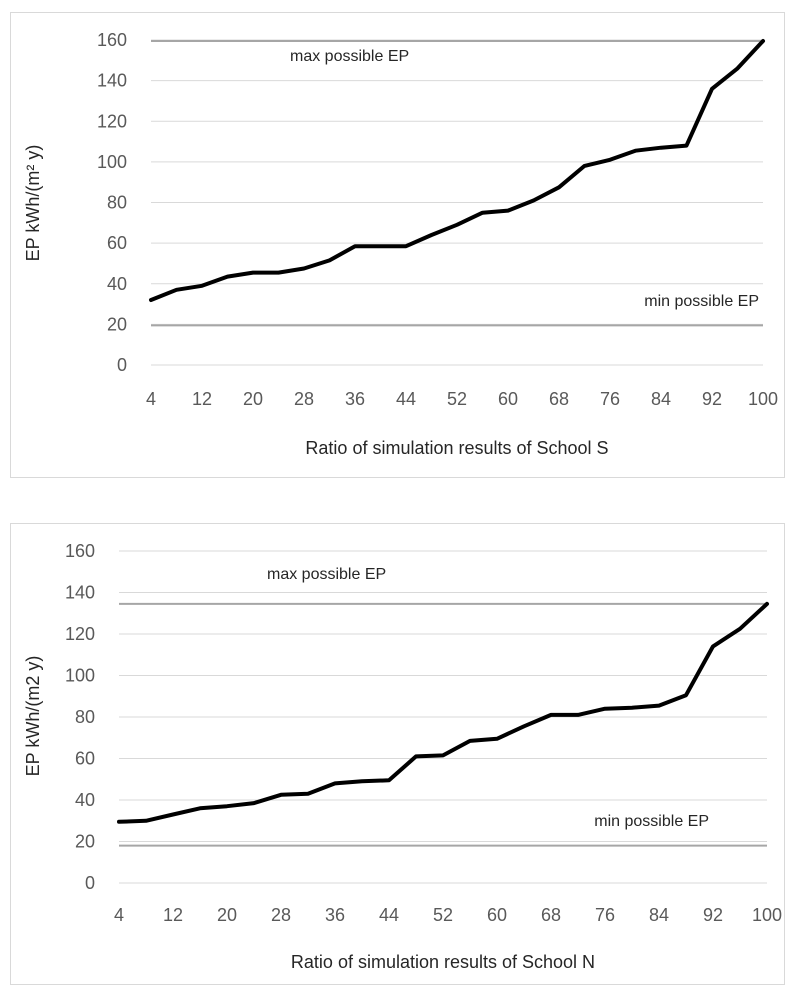  Describe the element at coordinates (456, 448) in the screenshot. I see `x-axis-title: Ratio of simulation results of School S` at that location.